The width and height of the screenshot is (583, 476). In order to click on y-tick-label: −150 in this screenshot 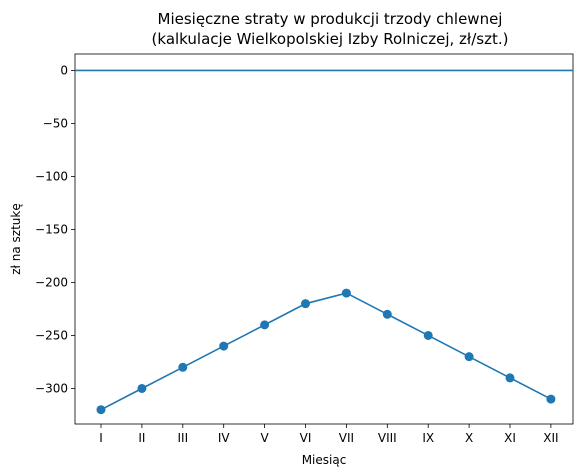, I will do `click(51, 229)`.